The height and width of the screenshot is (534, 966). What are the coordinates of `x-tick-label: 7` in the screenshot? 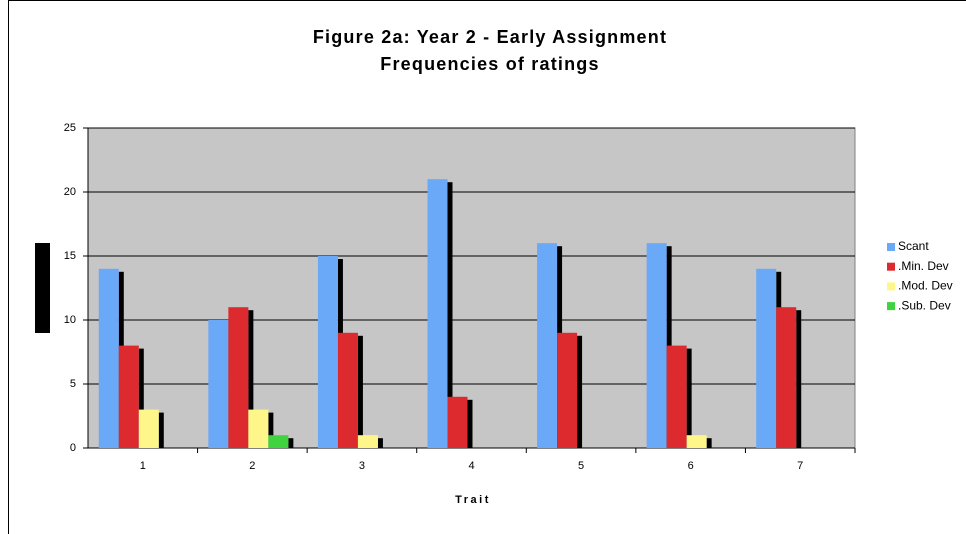 It's located at (800, 466).